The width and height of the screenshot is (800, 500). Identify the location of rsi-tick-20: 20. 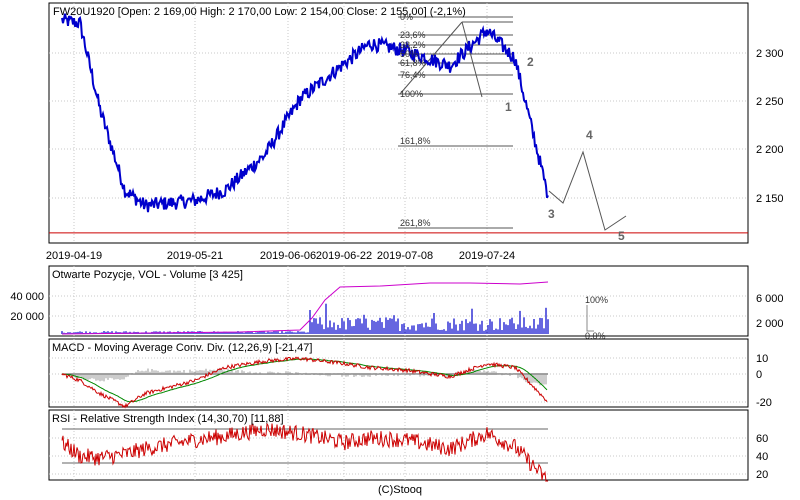
(762, 475).